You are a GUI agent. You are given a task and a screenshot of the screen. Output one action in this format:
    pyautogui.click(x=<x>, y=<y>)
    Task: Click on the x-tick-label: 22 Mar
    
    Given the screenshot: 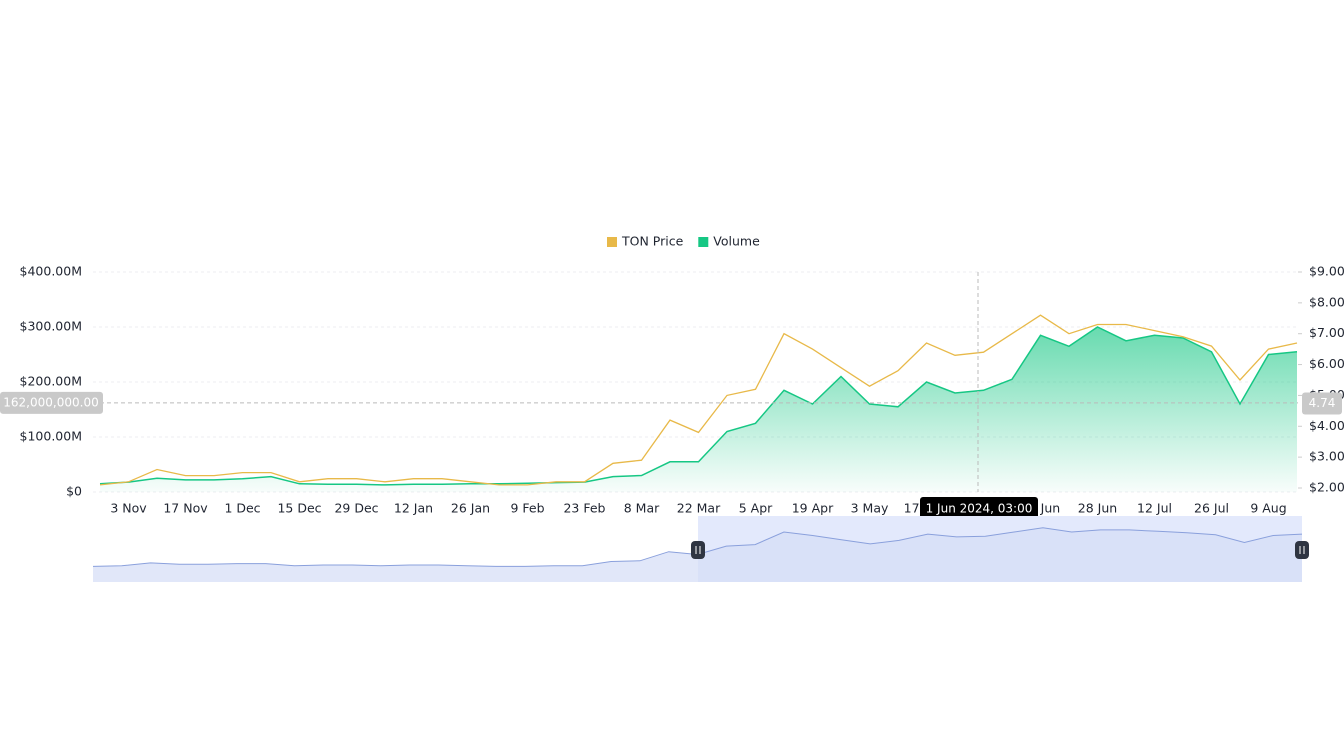 What is the action you would take?
    pyautogui.click(x=699, y=508)
    